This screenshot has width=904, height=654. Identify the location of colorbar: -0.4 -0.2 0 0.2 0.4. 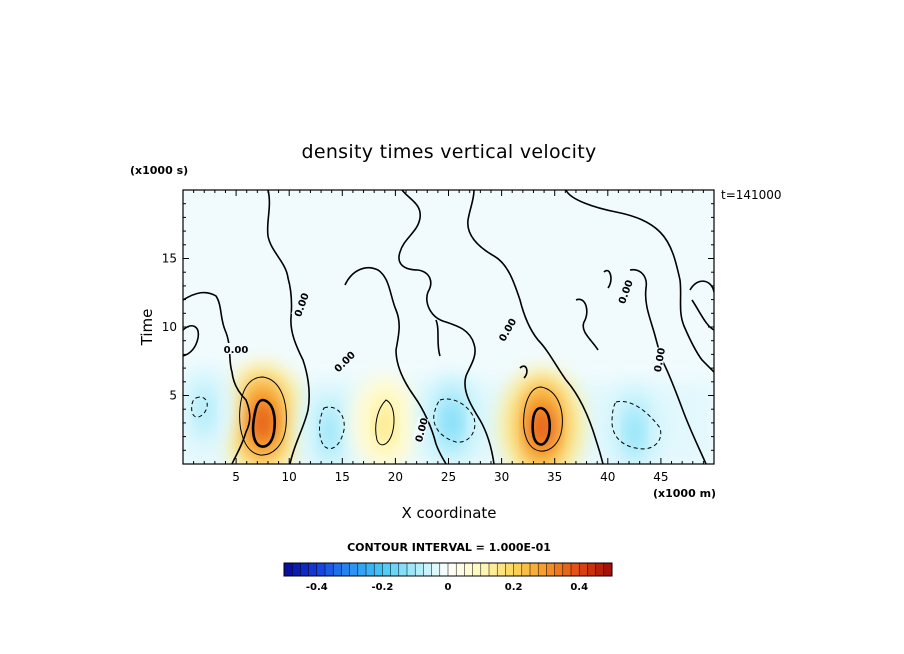
(448, 577).